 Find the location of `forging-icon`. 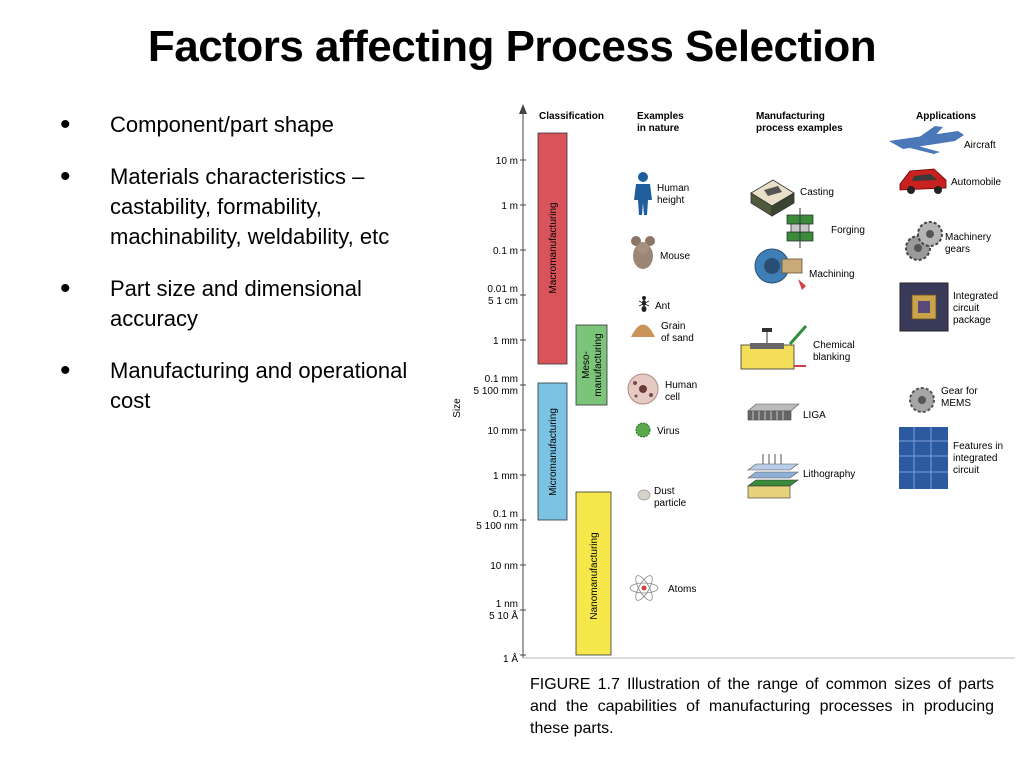

forging-icon is located at coordinates (800, 228).